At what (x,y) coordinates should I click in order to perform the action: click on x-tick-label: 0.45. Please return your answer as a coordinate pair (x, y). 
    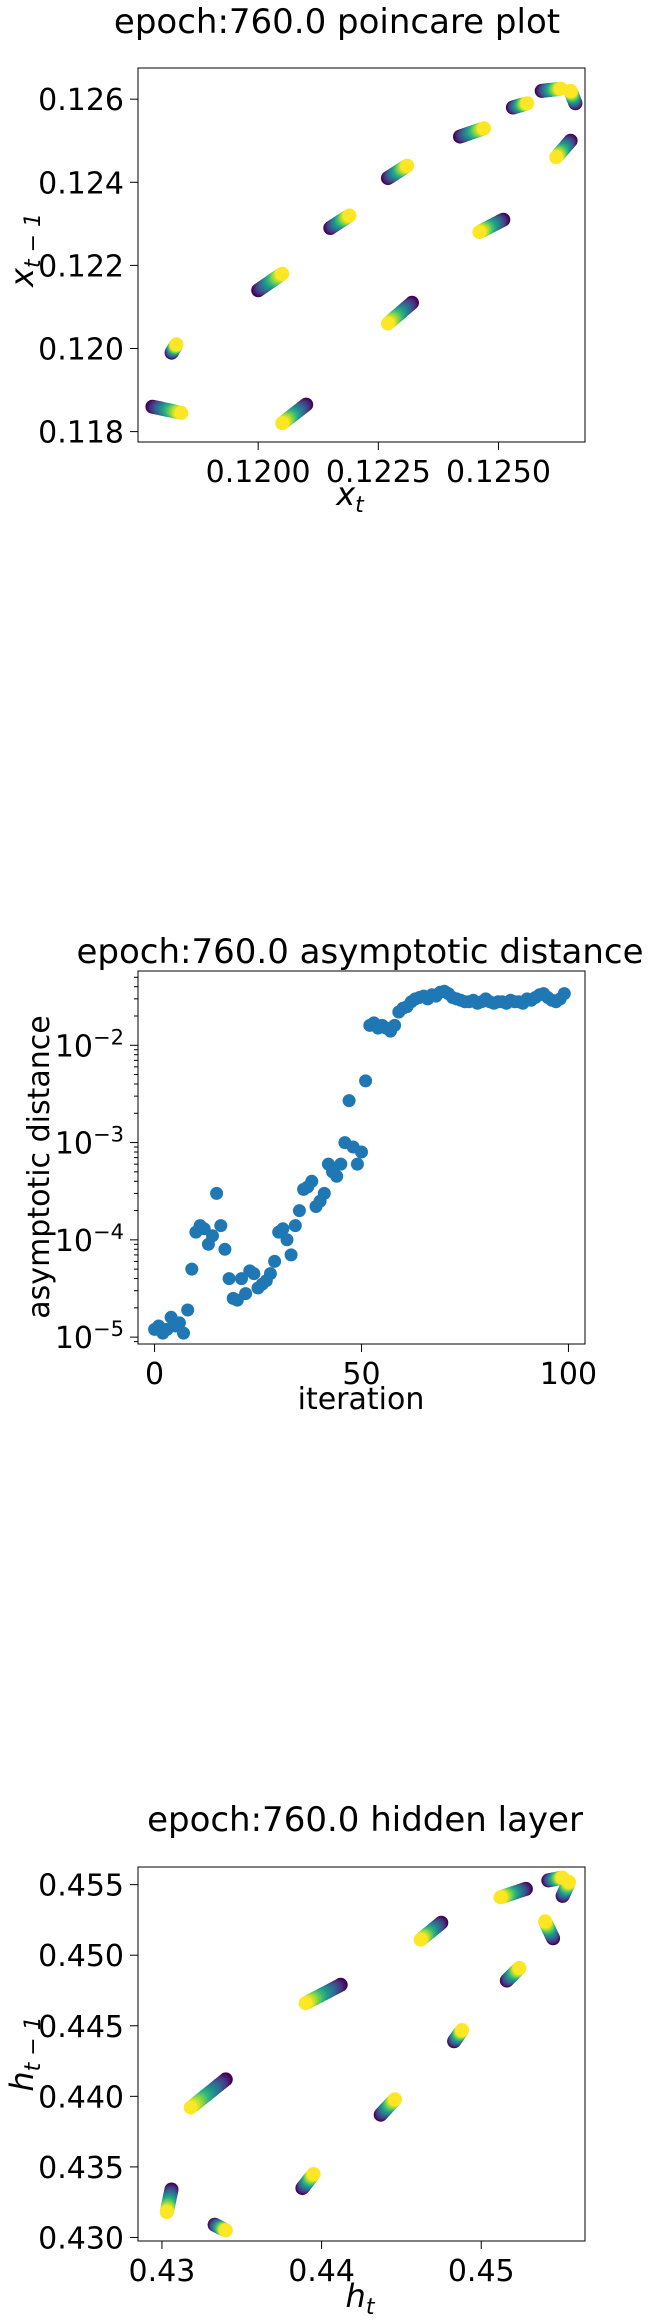
    Looking at the image, I should click on (481, 2271).